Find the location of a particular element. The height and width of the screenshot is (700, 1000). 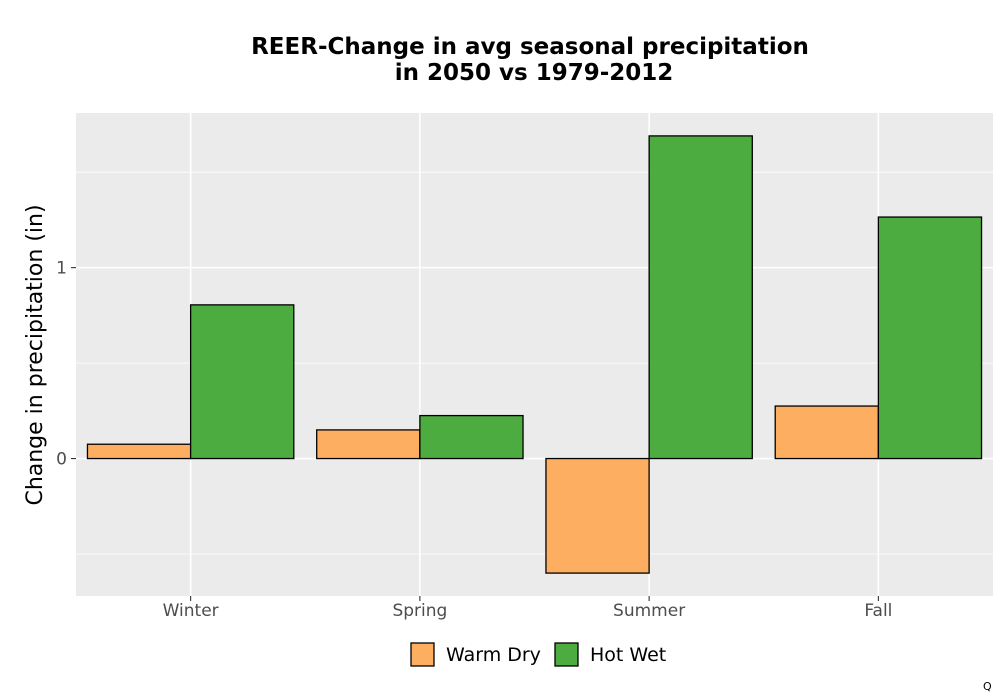

bar-hot-wet-spring is located at coordinates (471, 437).